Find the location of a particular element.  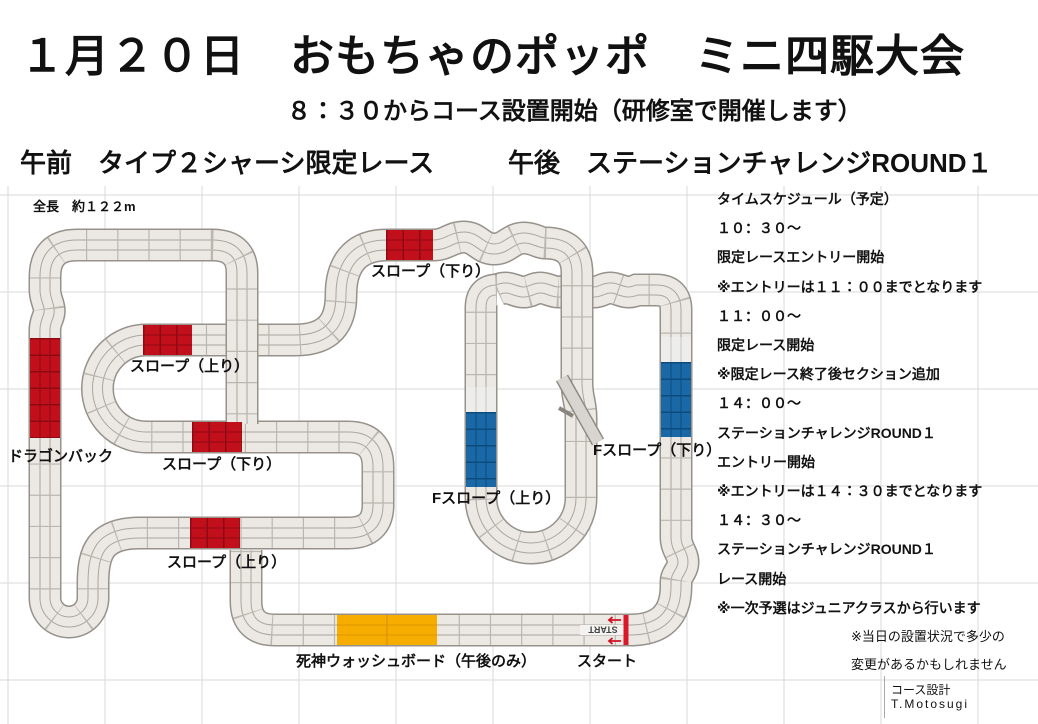

morning-race-label: 午前 タイプ２シャーシ限定レース is located at coordinates (227, 163).